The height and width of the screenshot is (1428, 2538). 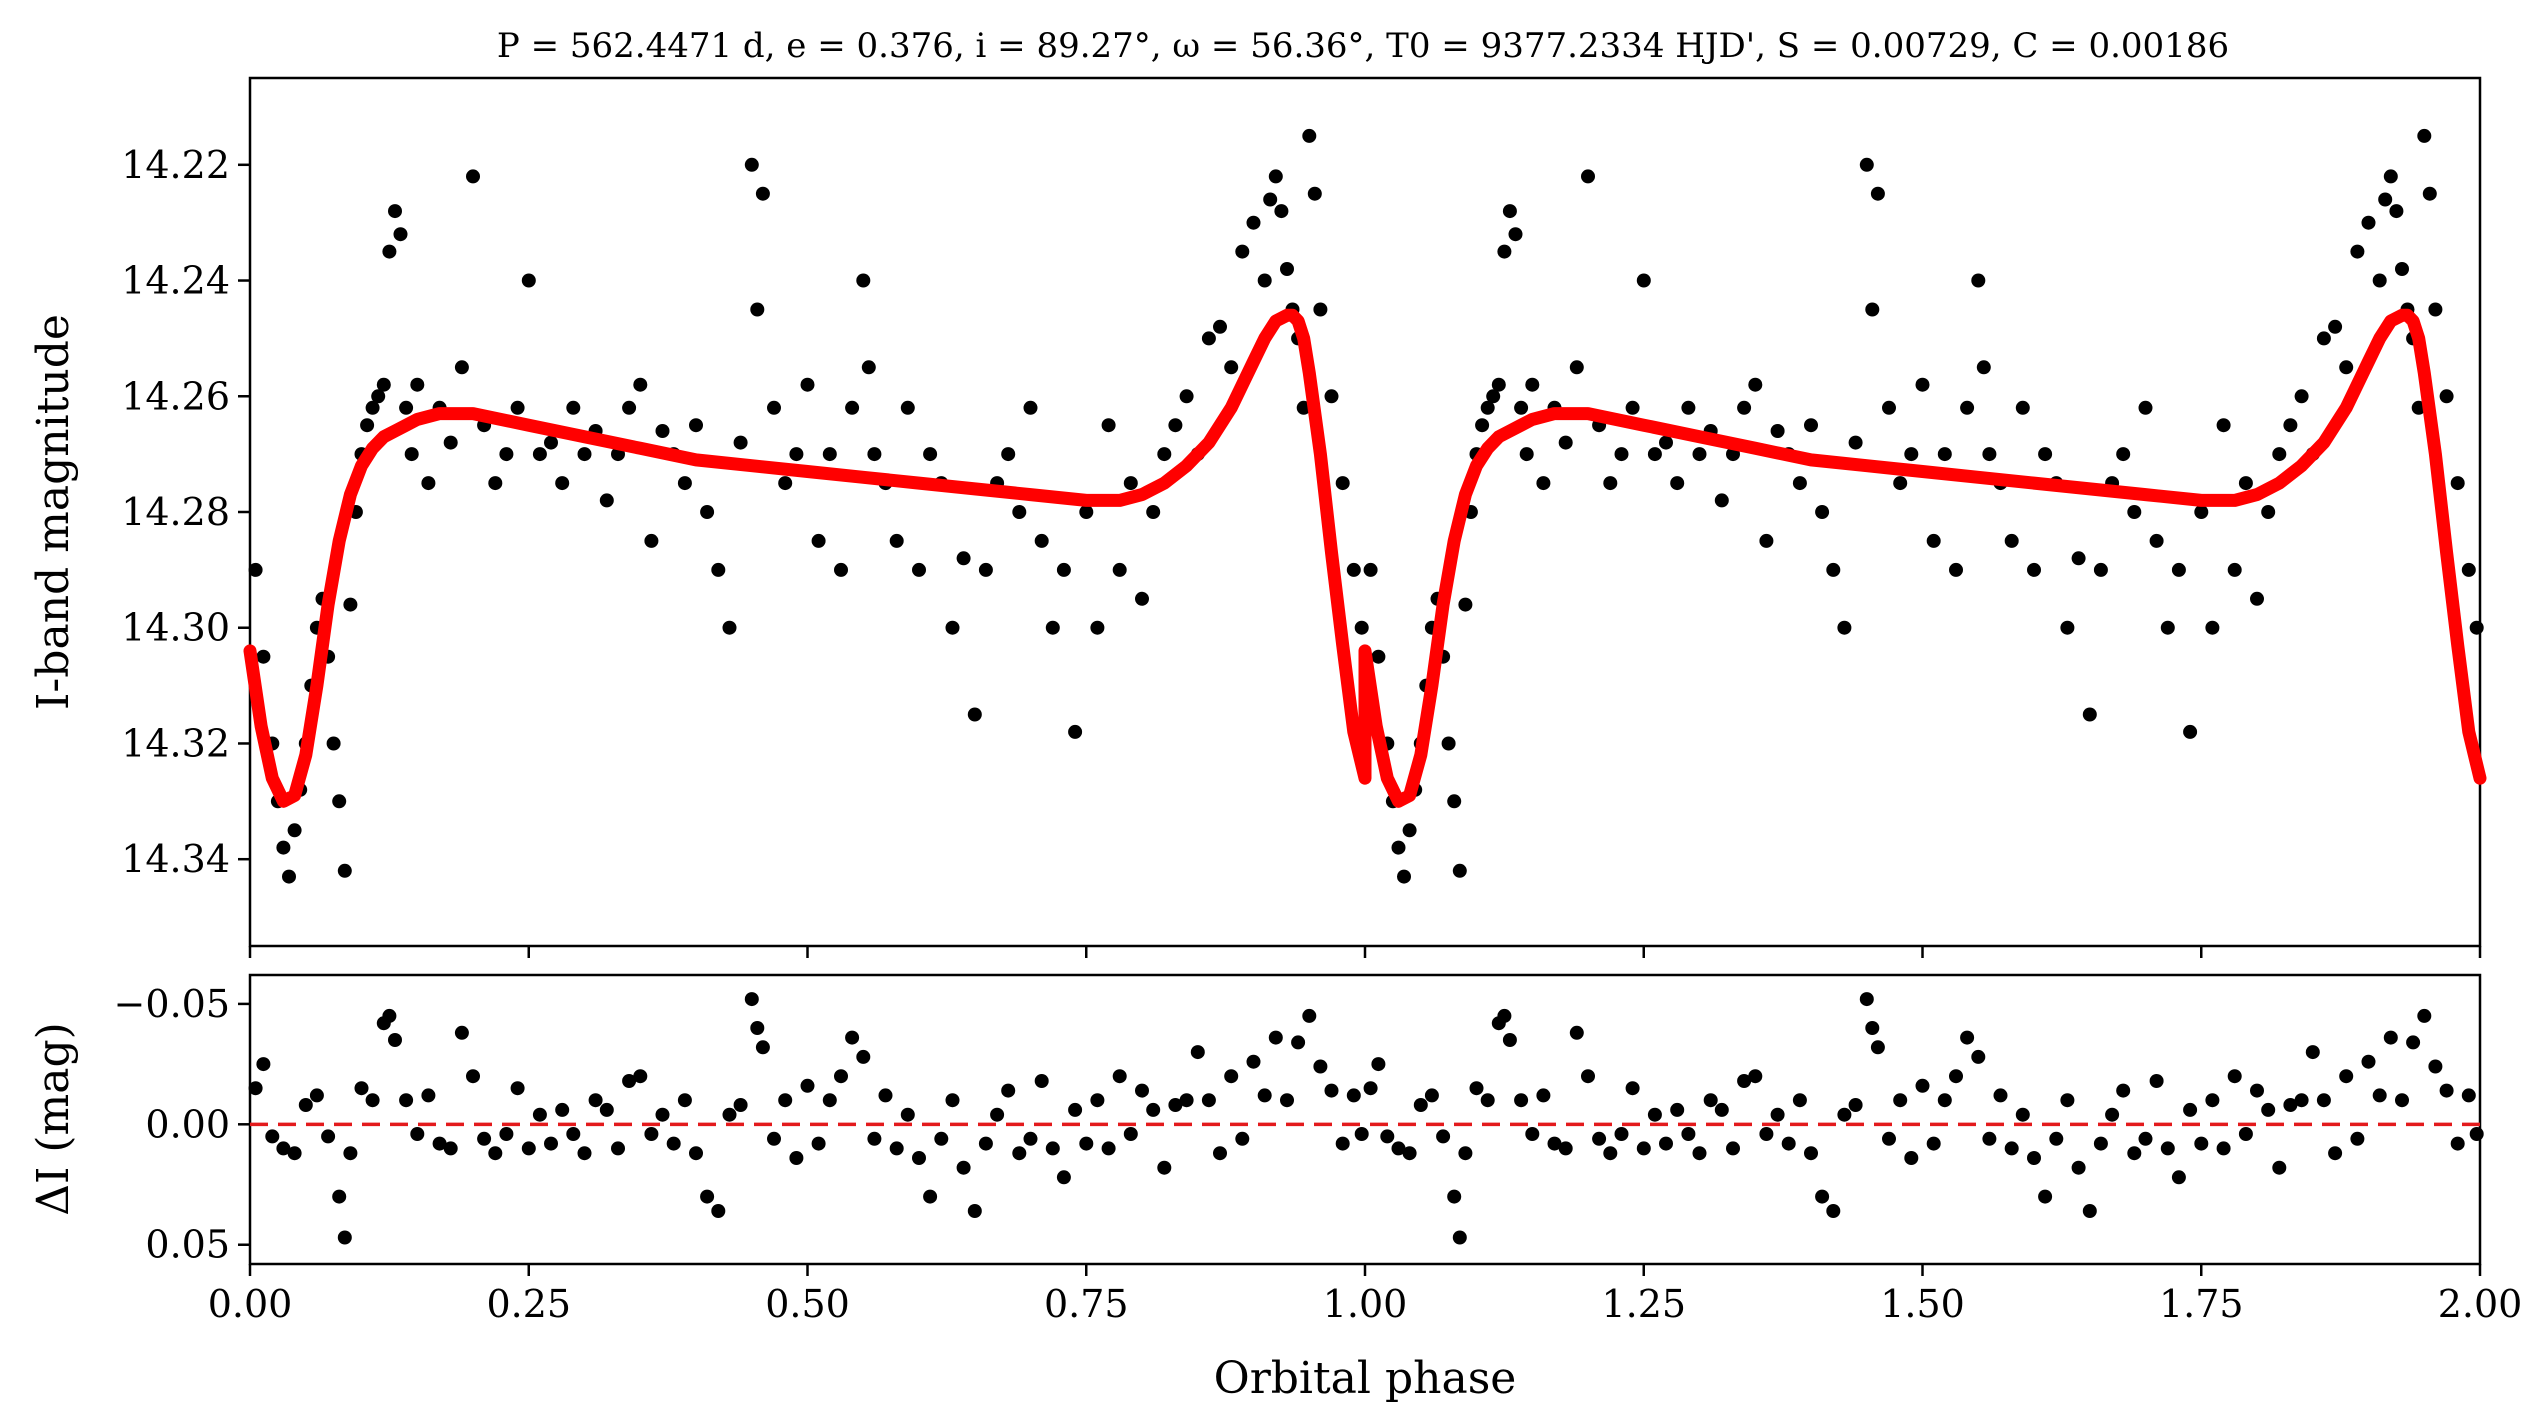 What do you see at coordinates (175, 628) in the screenshot?
I see `y-tick-label: 14.30` at bounding box center [175, 628].